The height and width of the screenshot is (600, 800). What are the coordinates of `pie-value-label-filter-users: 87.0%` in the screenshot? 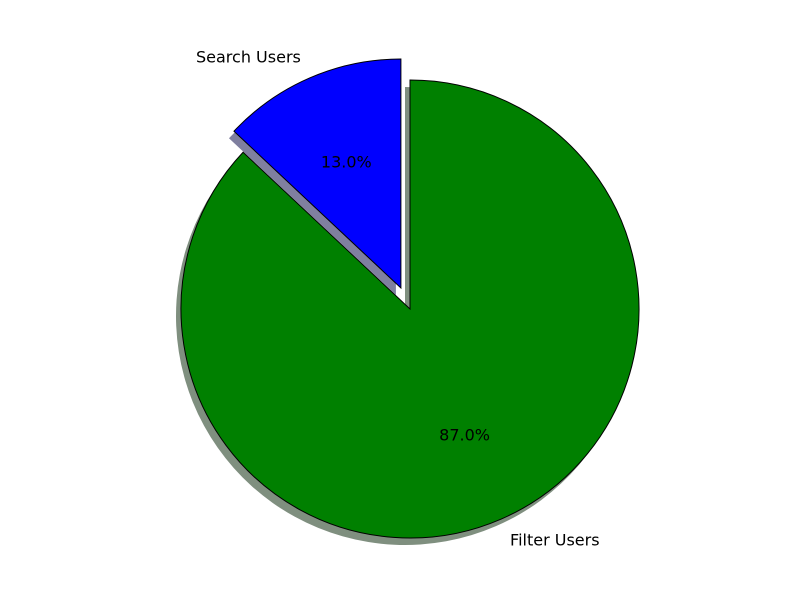 It's located at (464, 435).